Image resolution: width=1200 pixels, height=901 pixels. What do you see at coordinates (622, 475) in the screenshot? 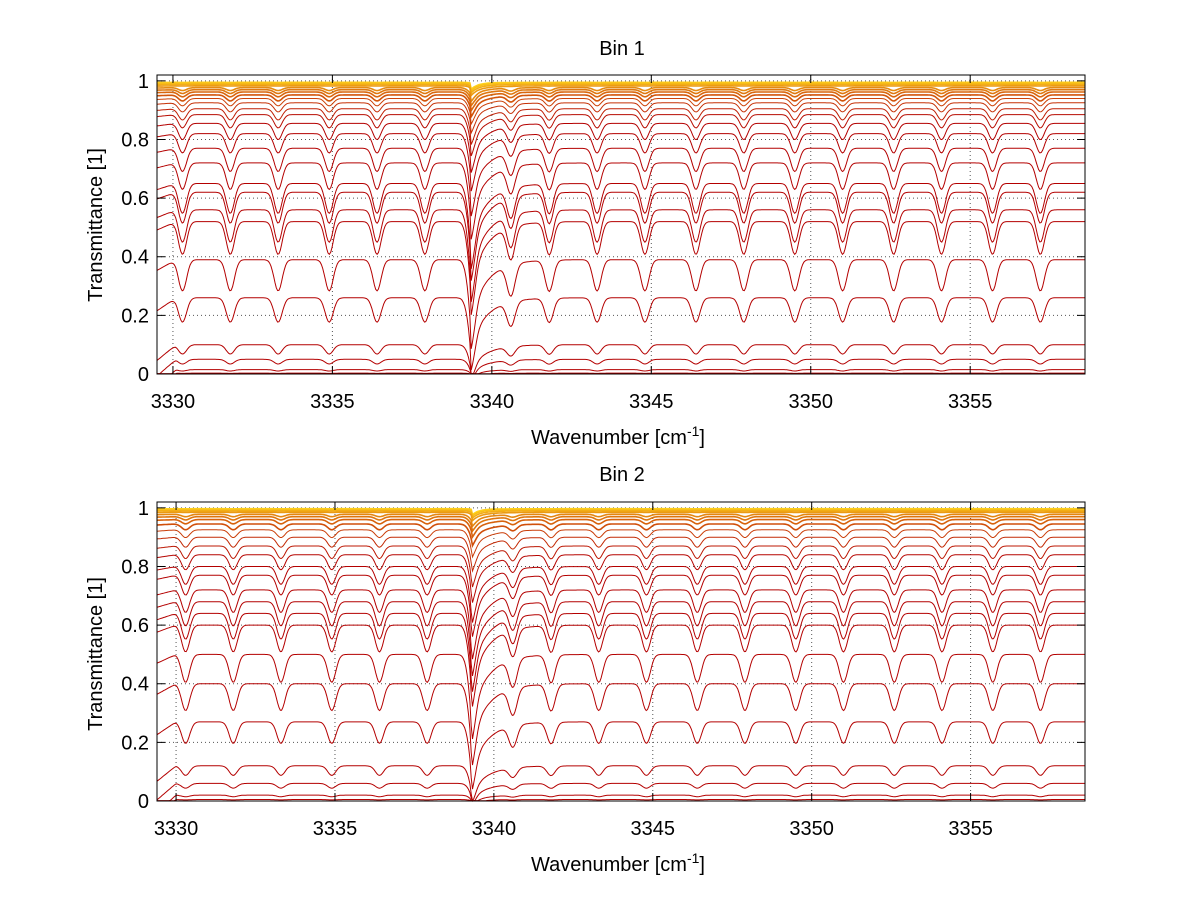
I see `chart-title: Bin 2` at bounding box center [622, 475].